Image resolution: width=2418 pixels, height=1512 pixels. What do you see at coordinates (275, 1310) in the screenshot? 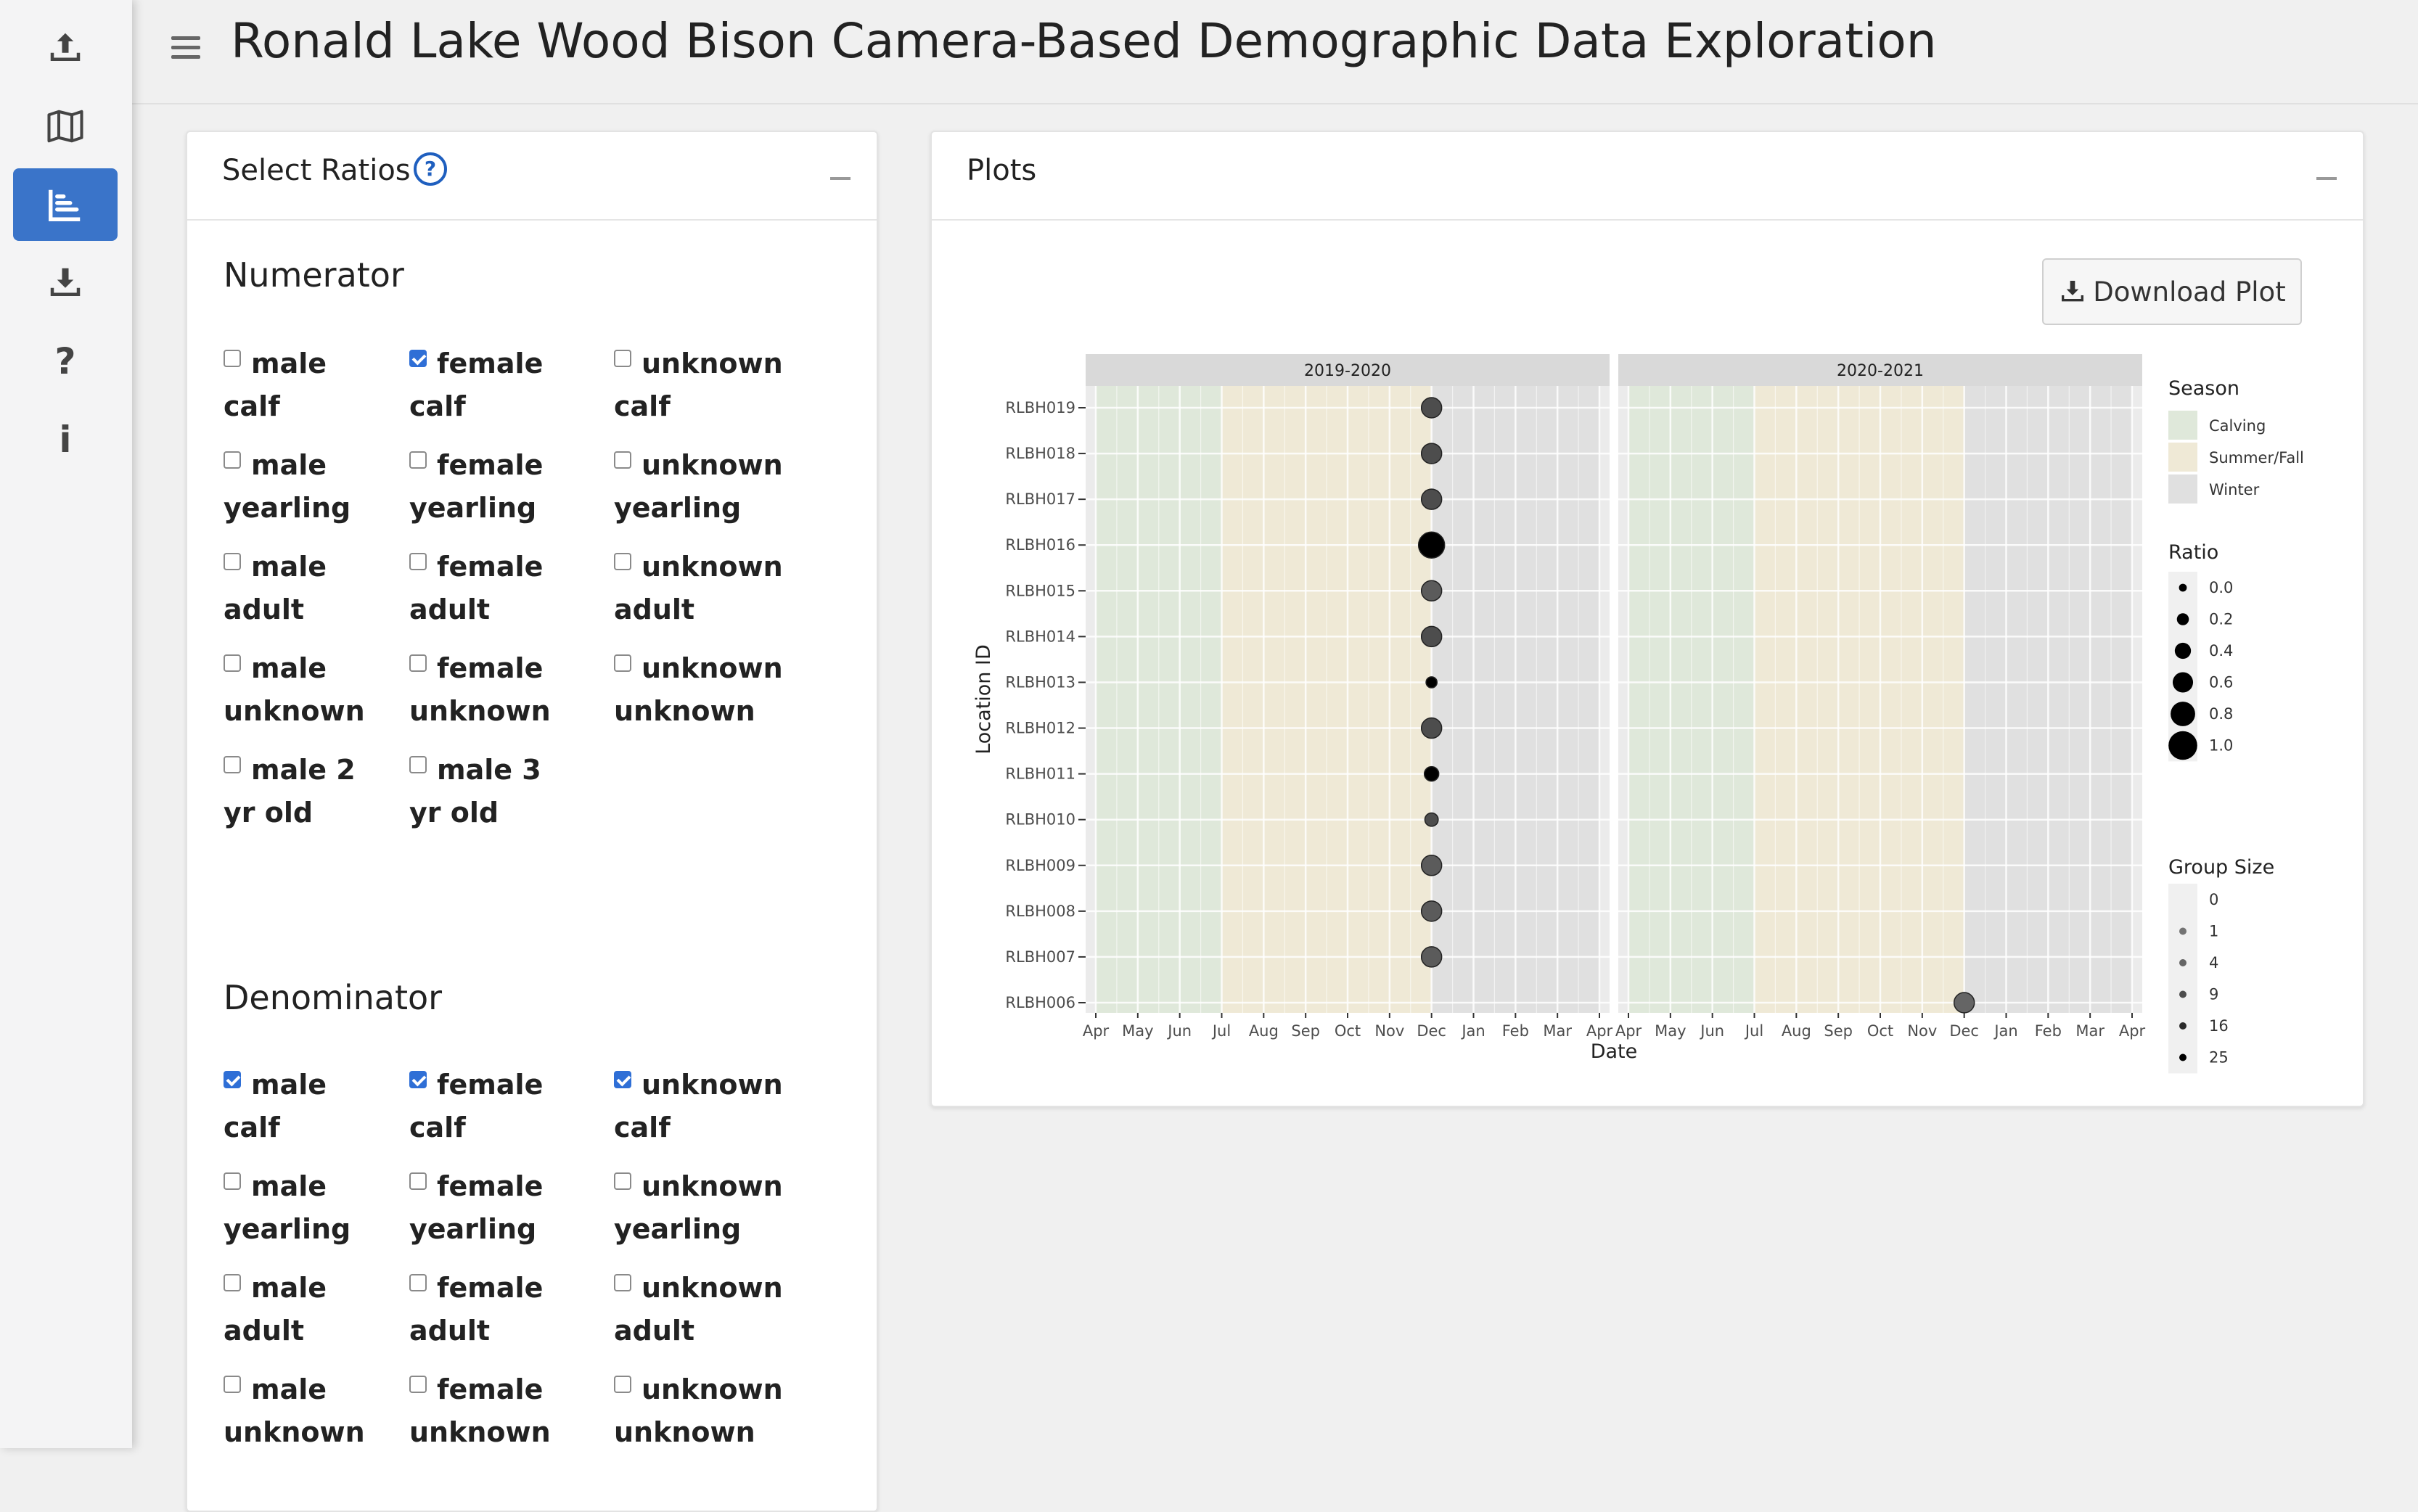
I see `denominator-option-label: male adult` at bounding box center [275, 1310].